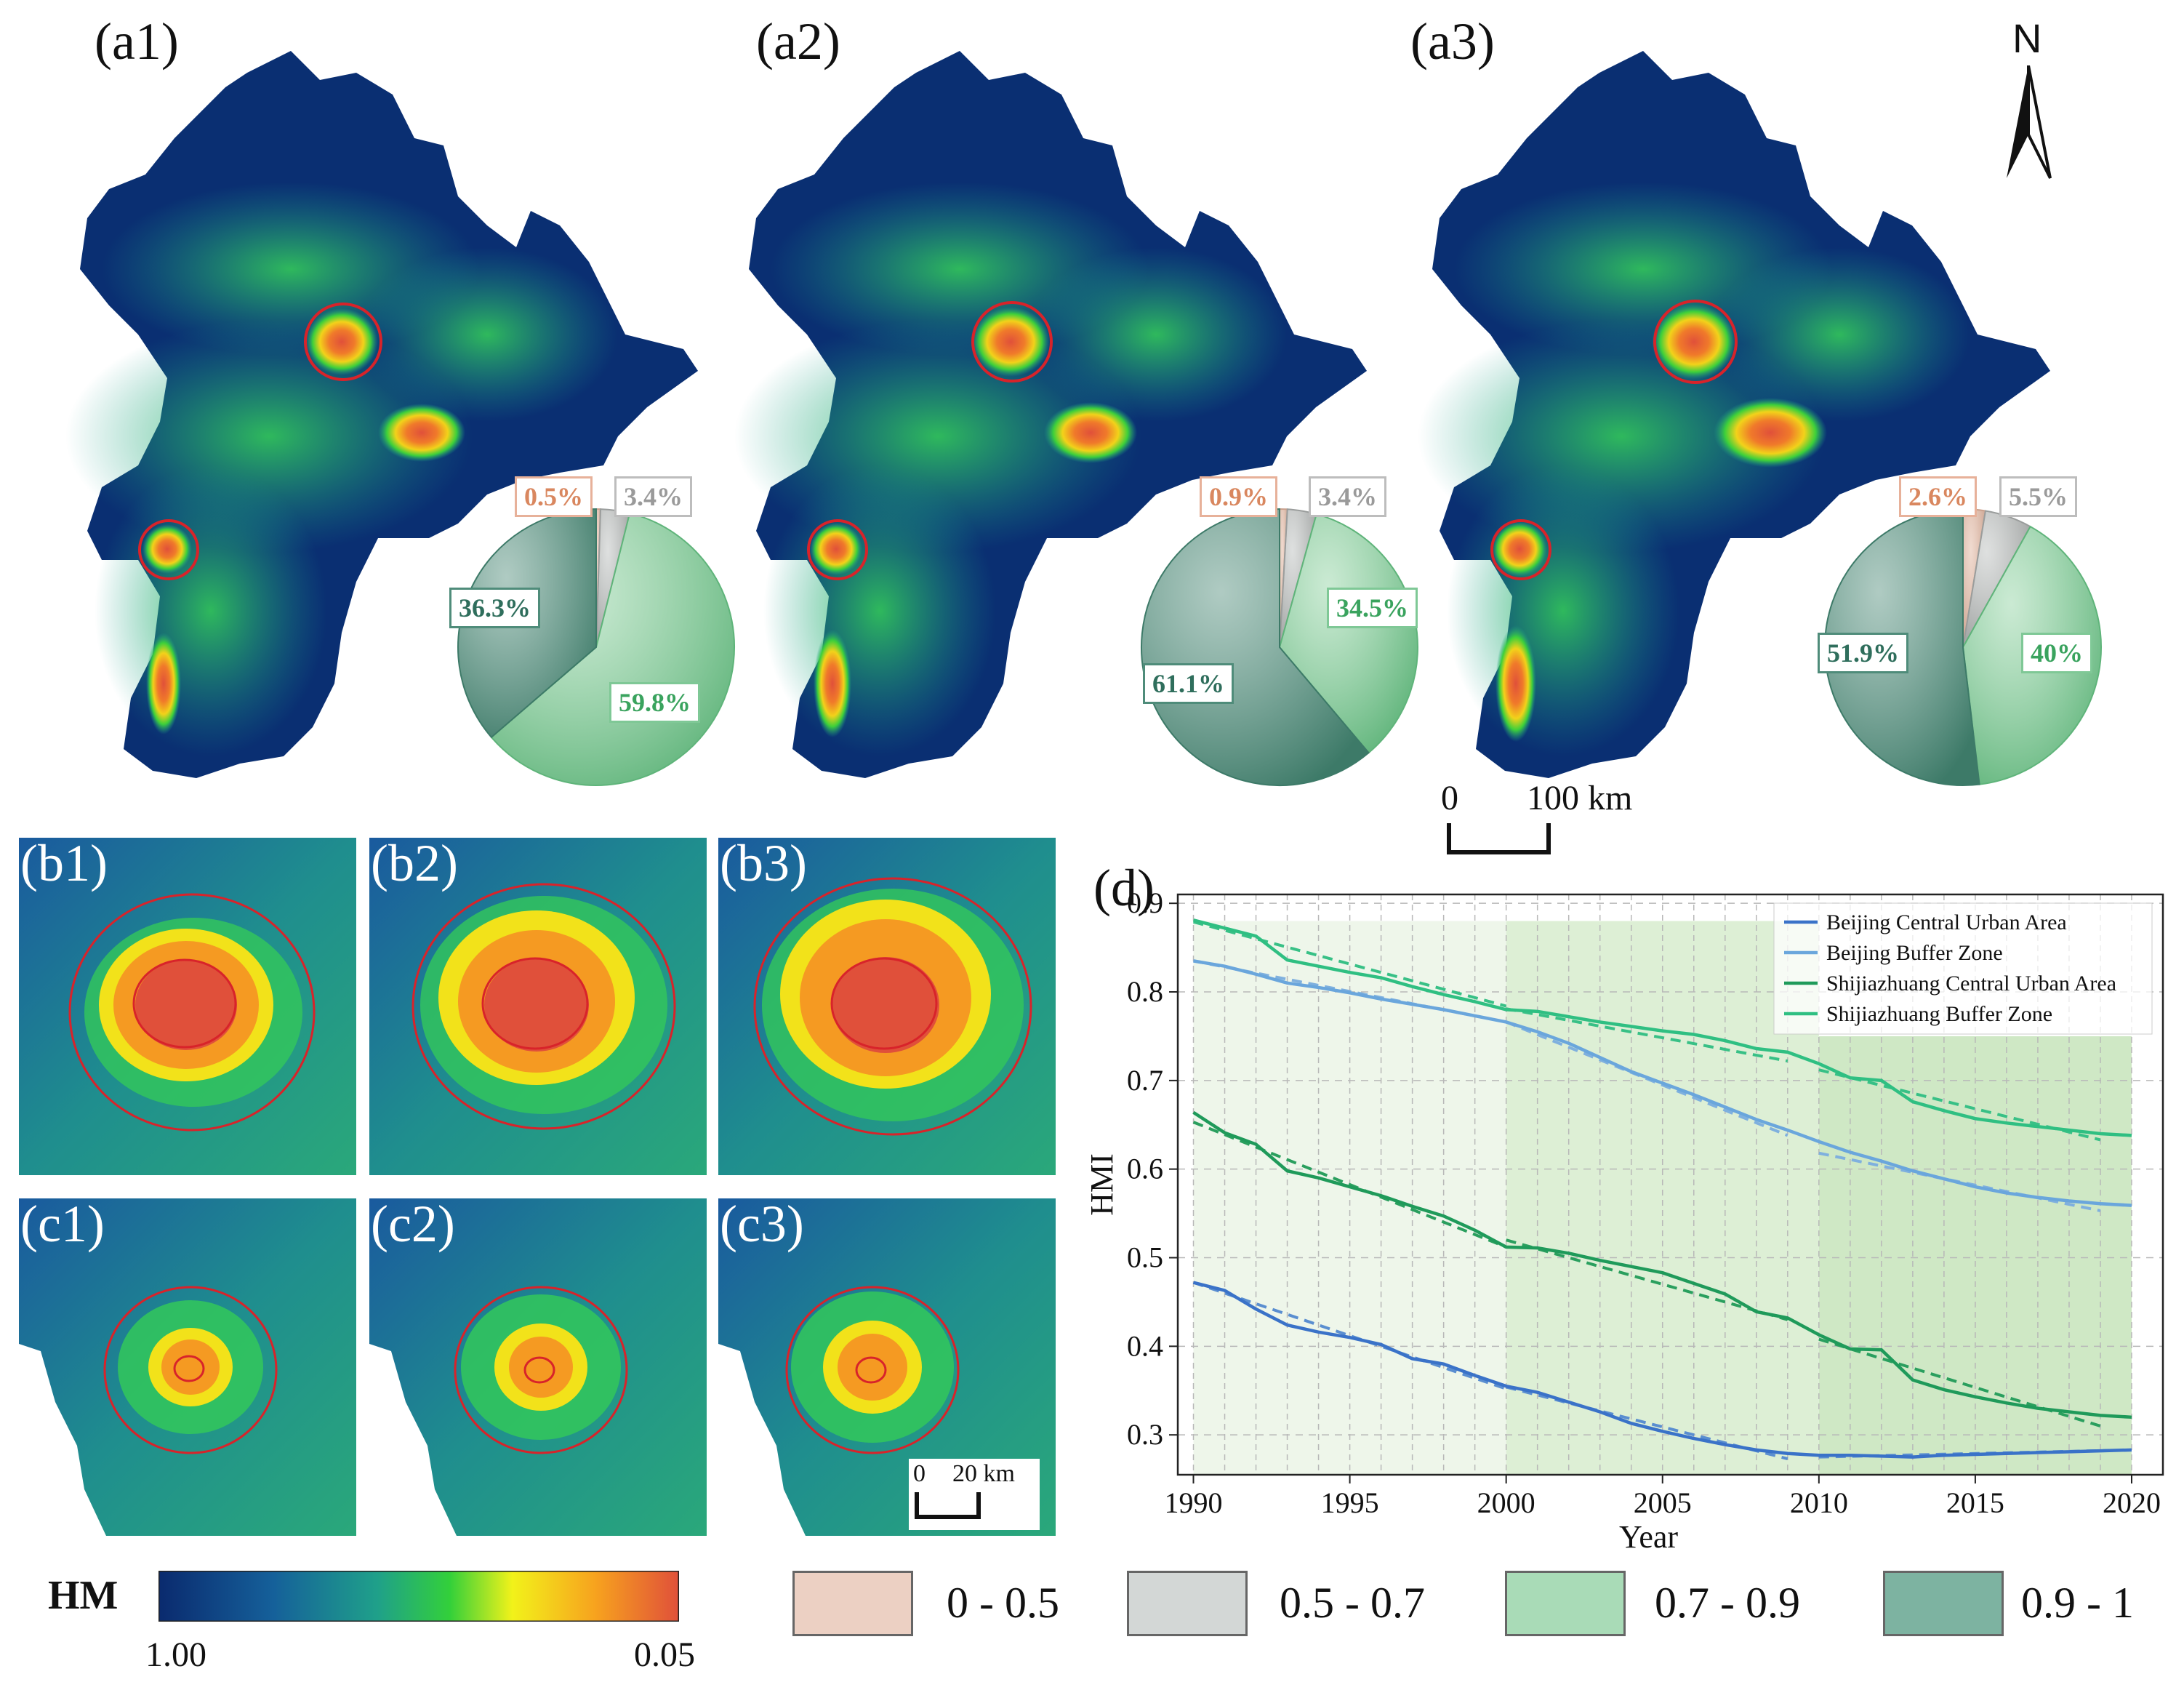 This screenshot has height=1690, width=2184. What do you see at coordinates (1145, 1434) in the screenshot?
I see `y-tick-label: 0.3` at bounding box center [1145, 1434].